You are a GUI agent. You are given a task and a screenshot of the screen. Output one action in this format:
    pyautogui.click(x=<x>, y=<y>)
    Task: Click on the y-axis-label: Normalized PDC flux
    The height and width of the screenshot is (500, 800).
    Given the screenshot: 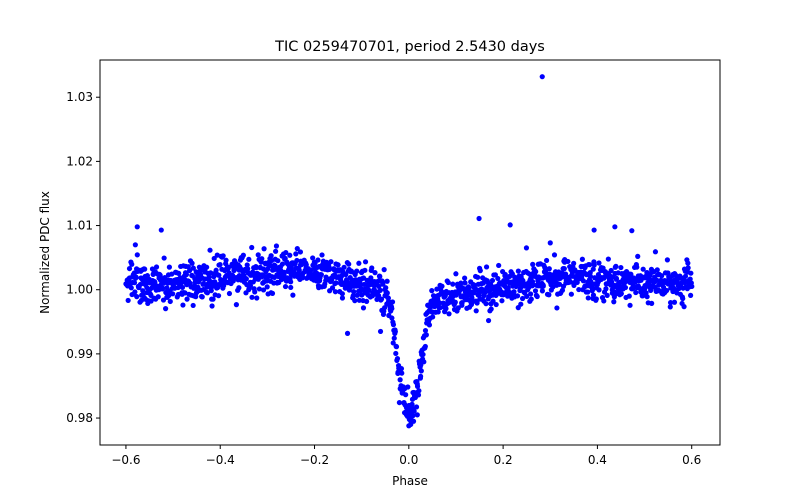 What is the action you would take?
    pyautogui.click(x=45, y=252)
    